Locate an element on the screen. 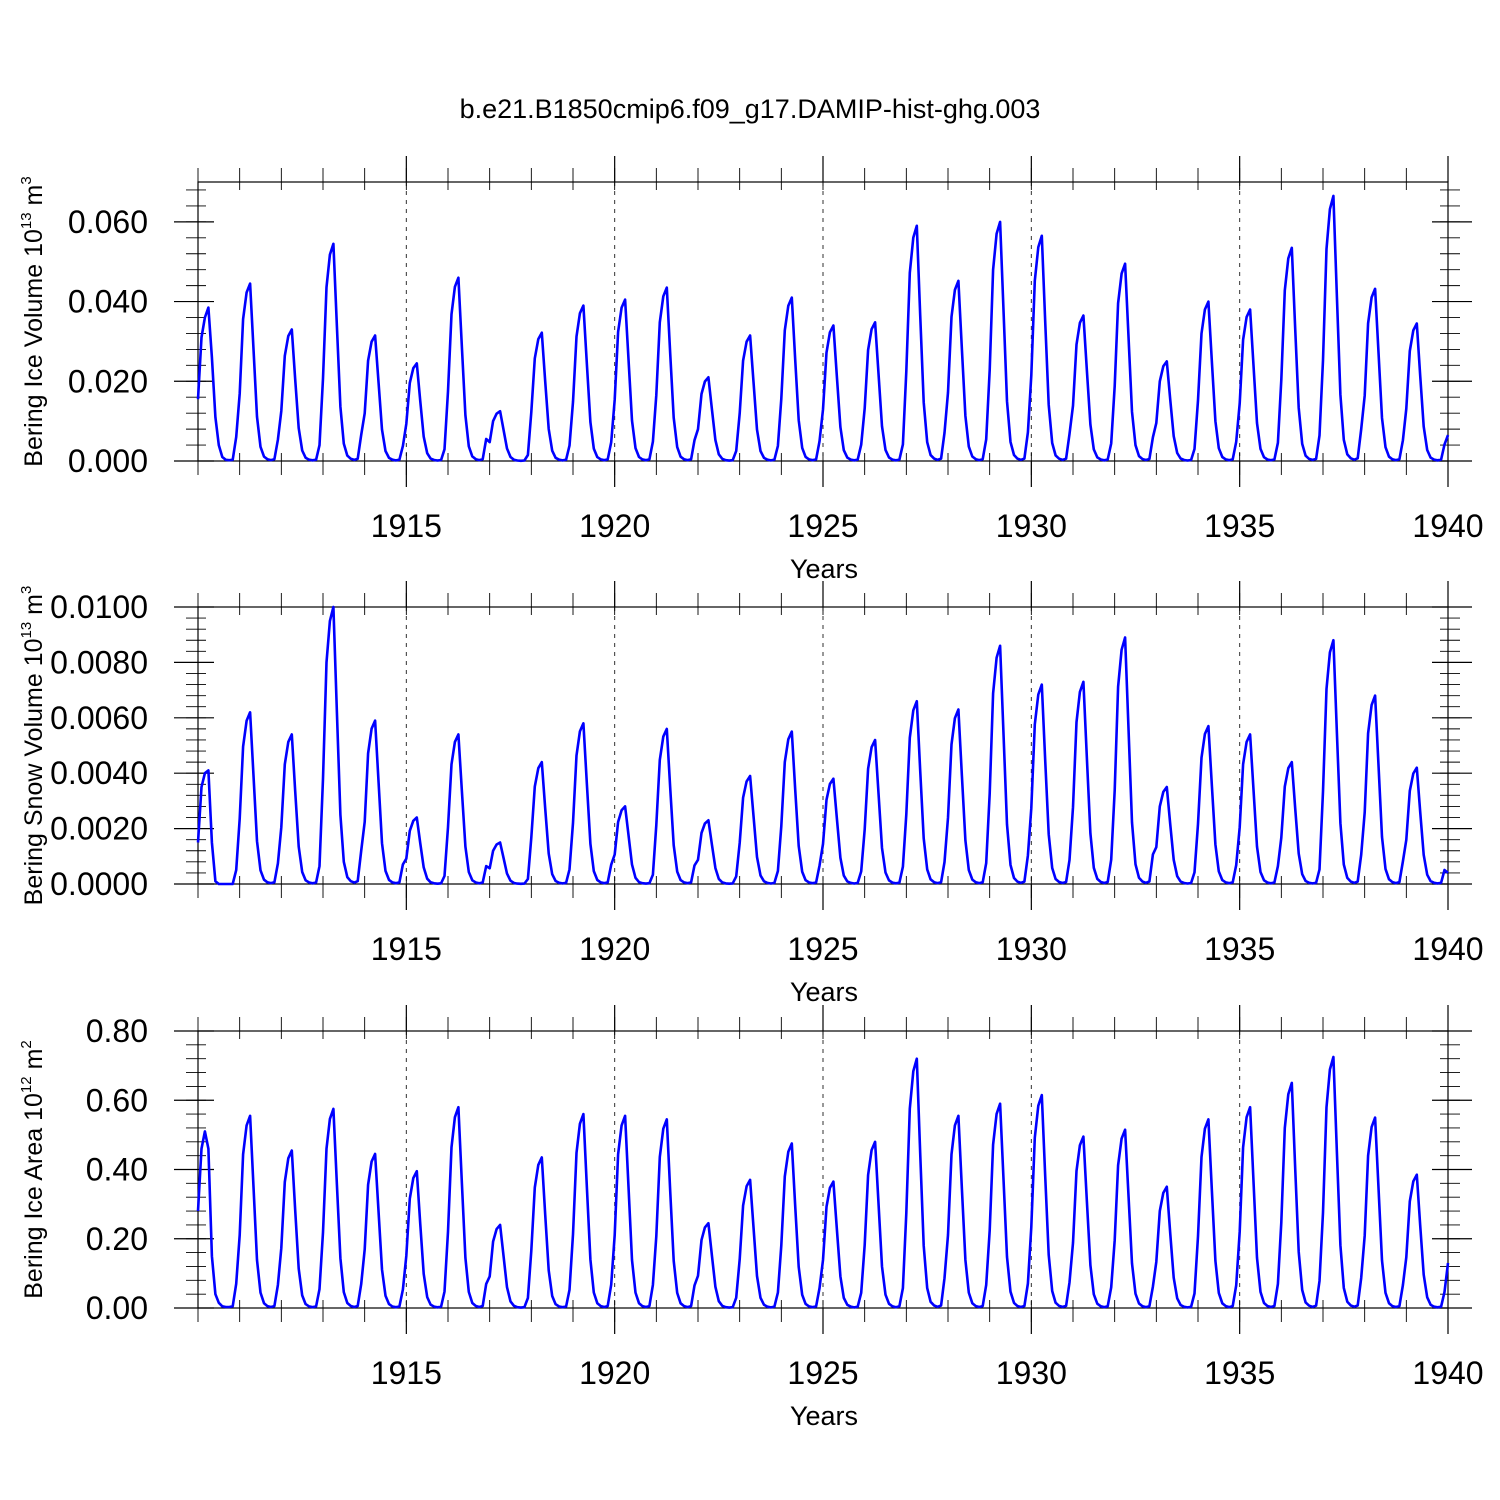  y-tick-label-0.20: 0.20 is located at coordinates (117, 1239).